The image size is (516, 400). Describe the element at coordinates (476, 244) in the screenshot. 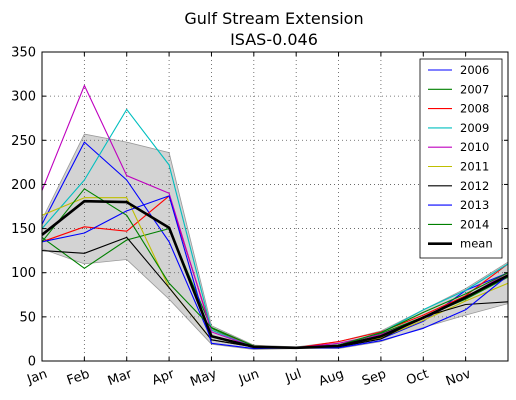

I see `legend-label-mean: mean` at that location.